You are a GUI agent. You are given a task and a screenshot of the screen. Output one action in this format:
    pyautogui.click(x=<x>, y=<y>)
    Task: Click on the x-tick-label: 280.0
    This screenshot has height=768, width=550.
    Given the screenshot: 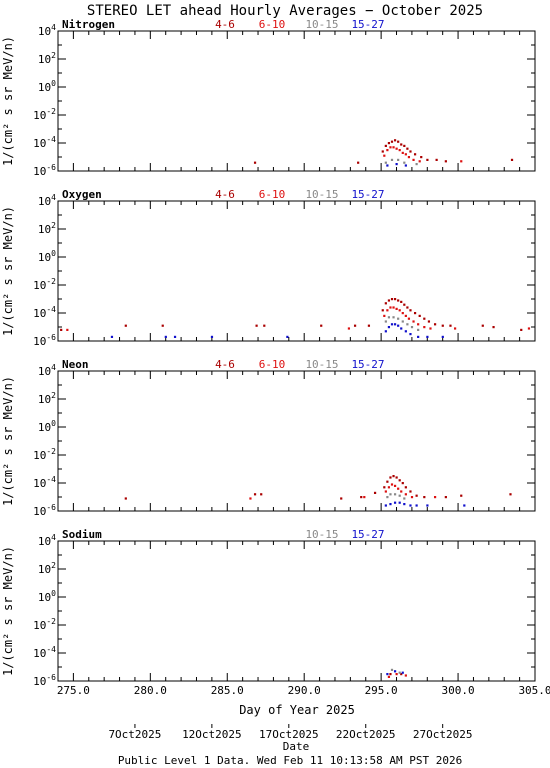 What is the action you would take?
    pyautogui.click(x=150, y=690)
    